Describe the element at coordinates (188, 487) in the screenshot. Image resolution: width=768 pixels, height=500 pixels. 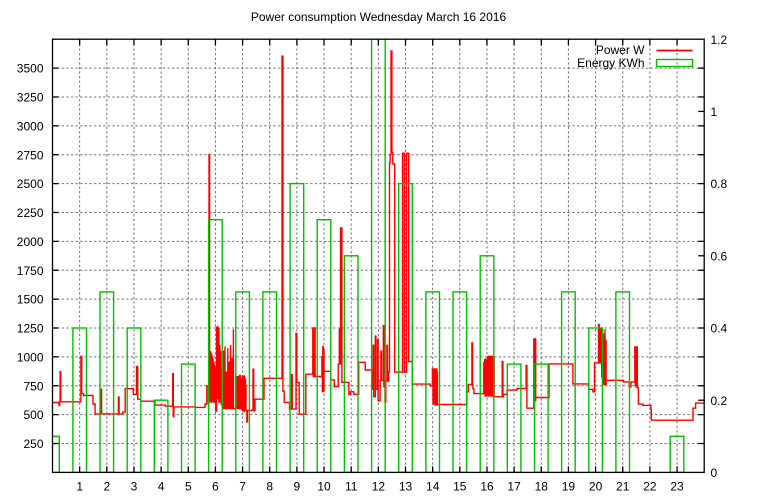
I see `svg-text: 5` at that location.